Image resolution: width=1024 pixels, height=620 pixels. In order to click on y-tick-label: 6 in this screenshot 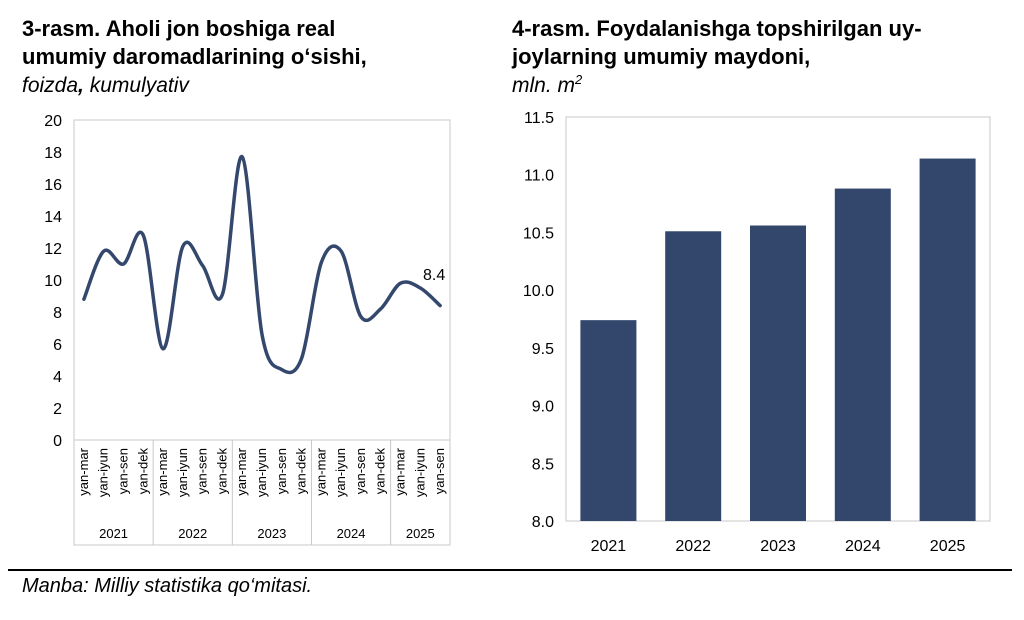, I will do `click(57, 345)`.